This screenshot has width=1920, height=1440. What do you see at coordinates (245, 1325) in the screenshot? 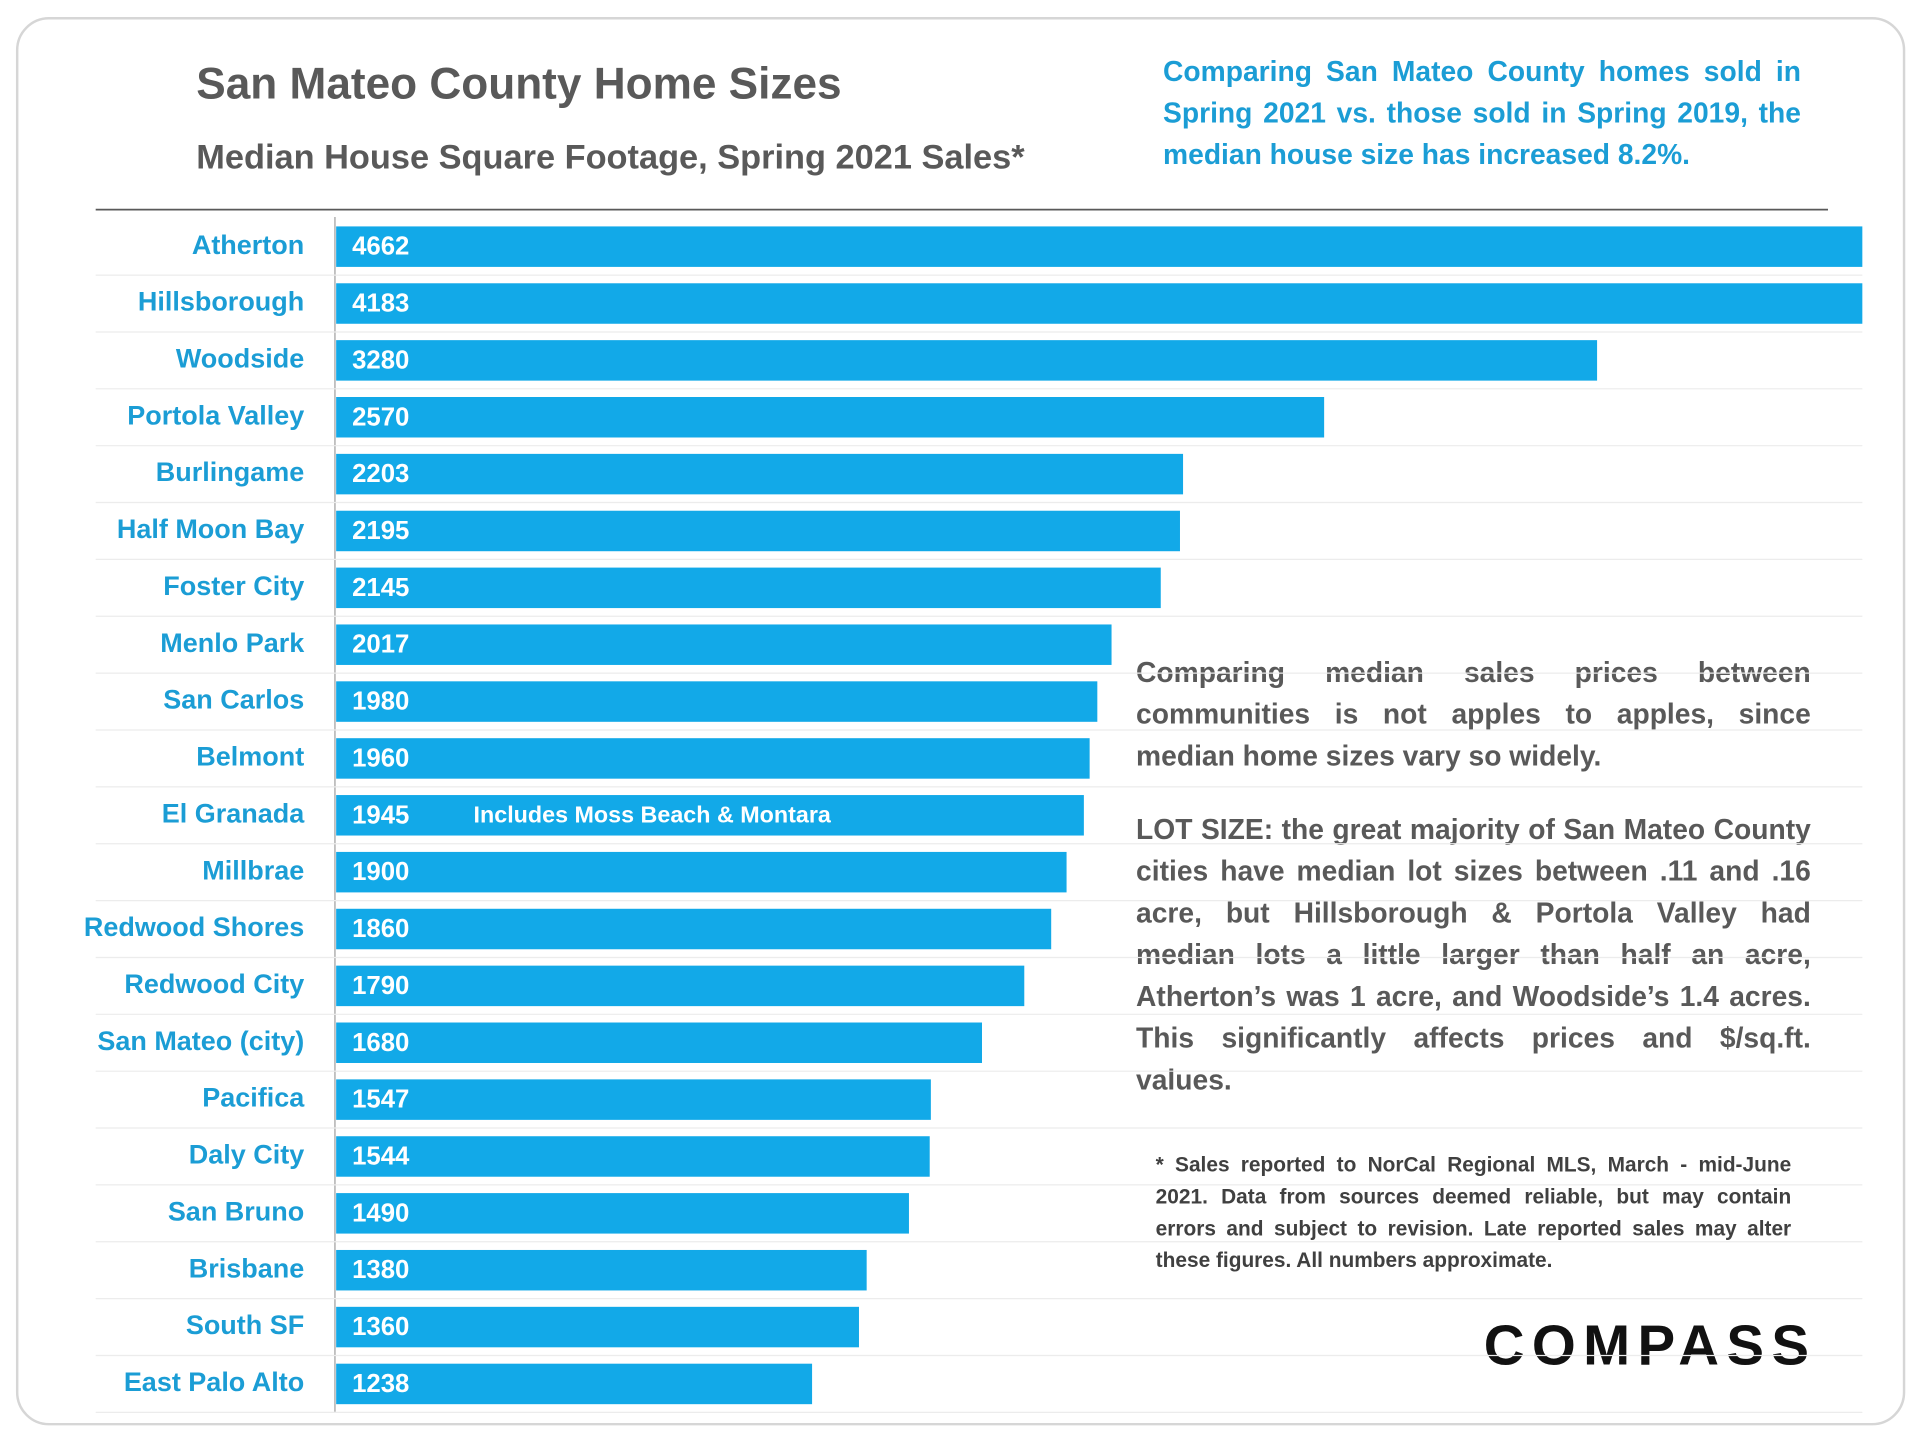
I see `category-label: South SF` at bounding box center [245, 1325].